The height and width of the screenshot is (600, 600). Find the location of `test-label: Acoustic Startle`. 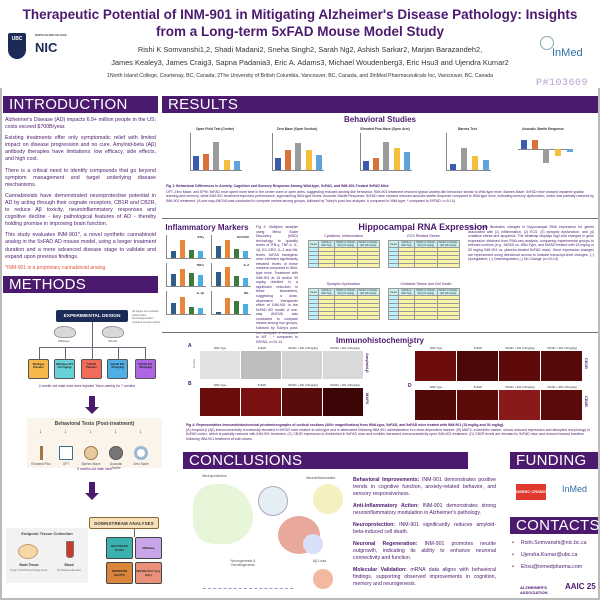

test-label: Acoustic Startle is located at coordinates (116, 466).